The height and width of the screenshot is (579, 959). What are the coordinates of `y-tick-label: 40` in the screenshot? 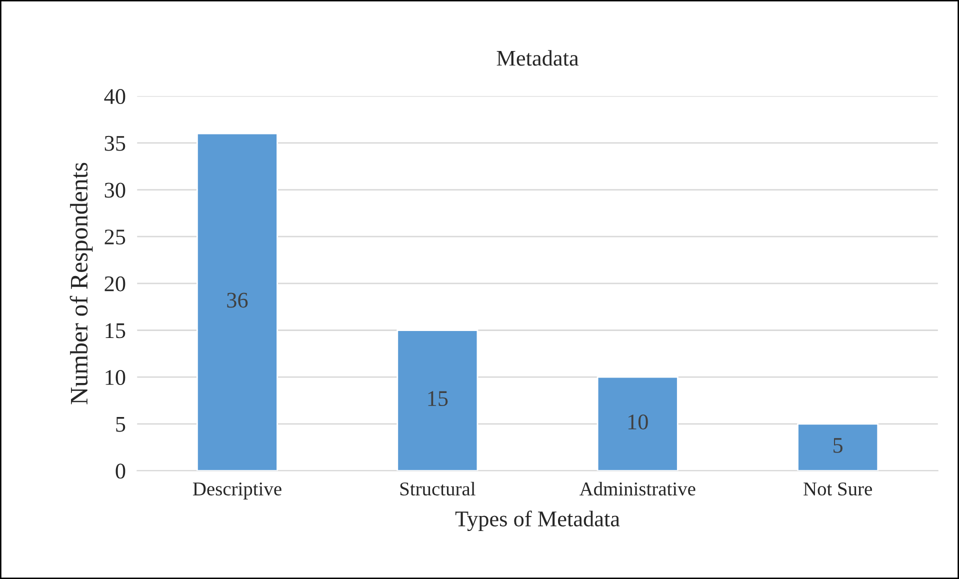 It's located at (115, 96).